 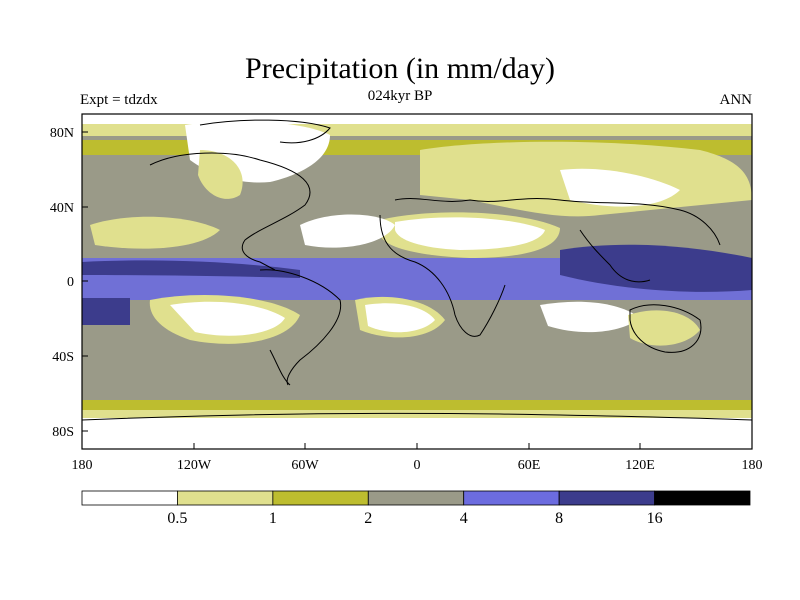 What do you see at coordinates (400, 96) in the screenshot?
I see `period-label: 024kyr BP` at bounding box center [400, 96].